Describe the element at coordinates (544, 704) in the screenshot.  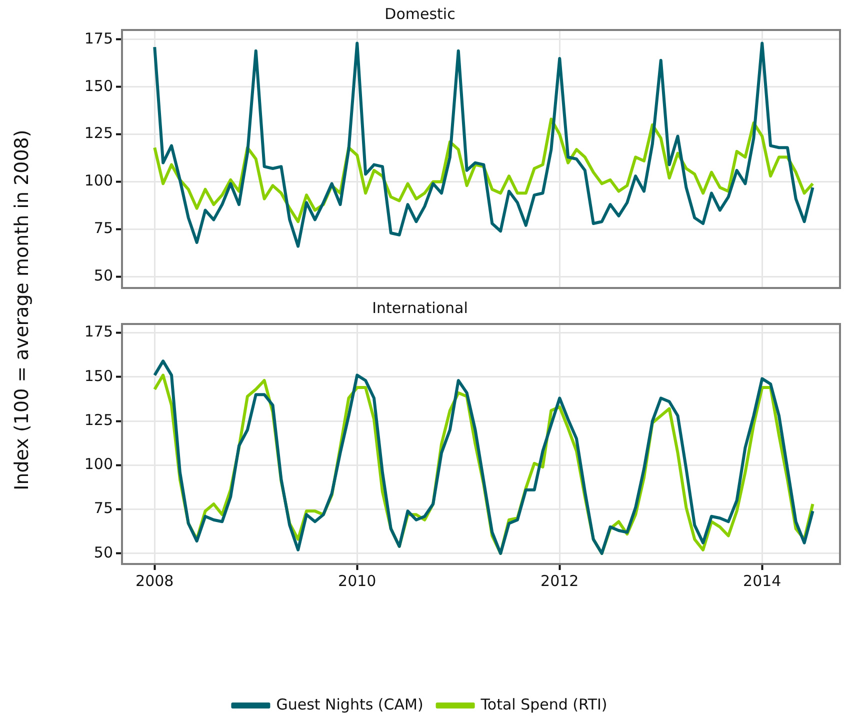
I see `legend-label: Total Spend (RTI)` at that location.